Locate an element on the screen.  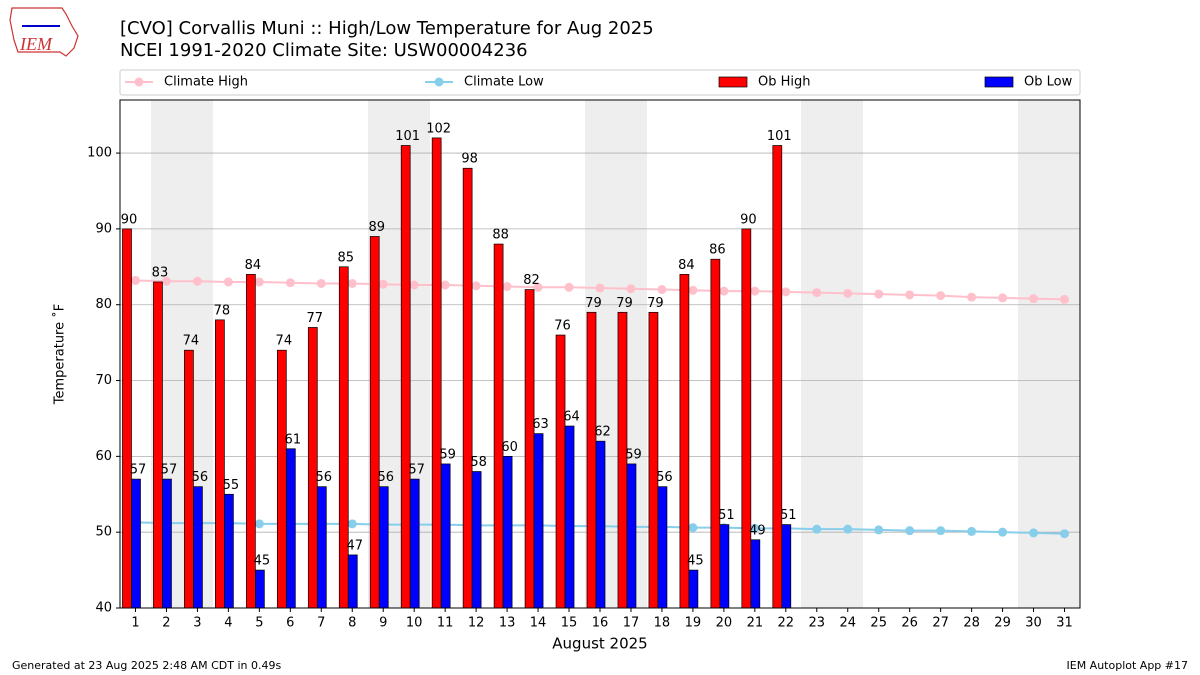
x-axis-label: August 2025 is located at coordinates (599, 644).